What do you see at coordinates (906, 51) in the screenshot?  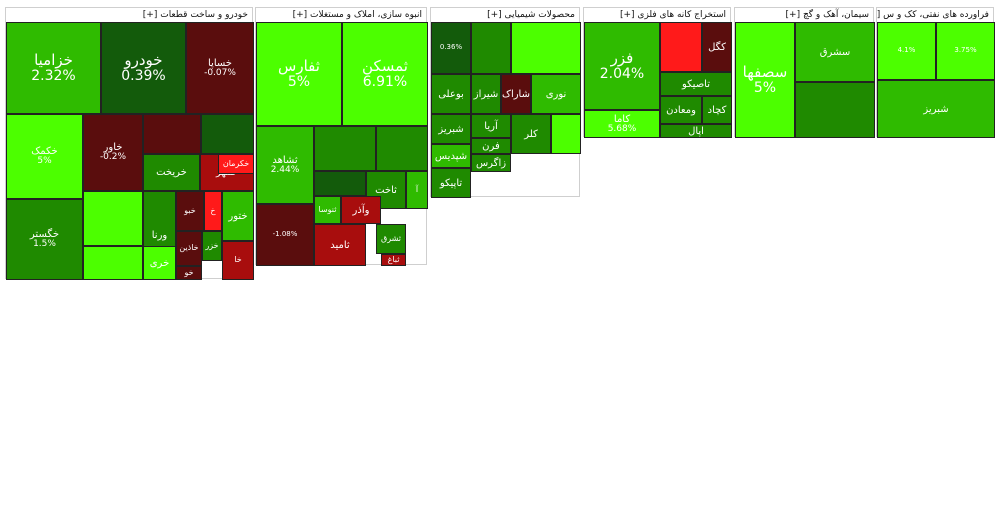 I see `stock-tile: 4.1%` at bounding box center [906, 51].